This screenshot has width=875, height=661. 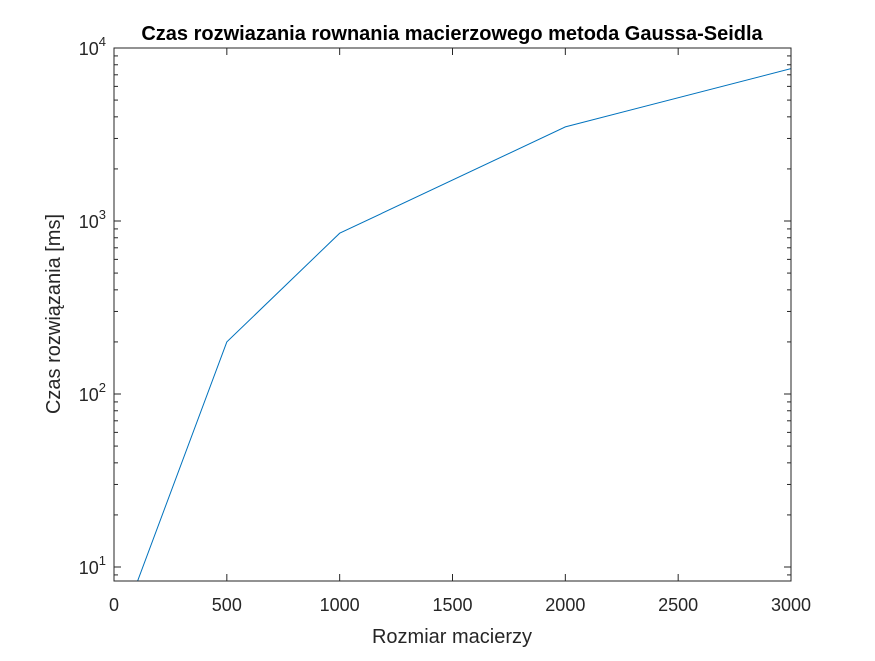 What do you see at coordinates (92, 565) in the screenshot?
I see `y-tick-label: 10¹` at bounding box center [92, 565].